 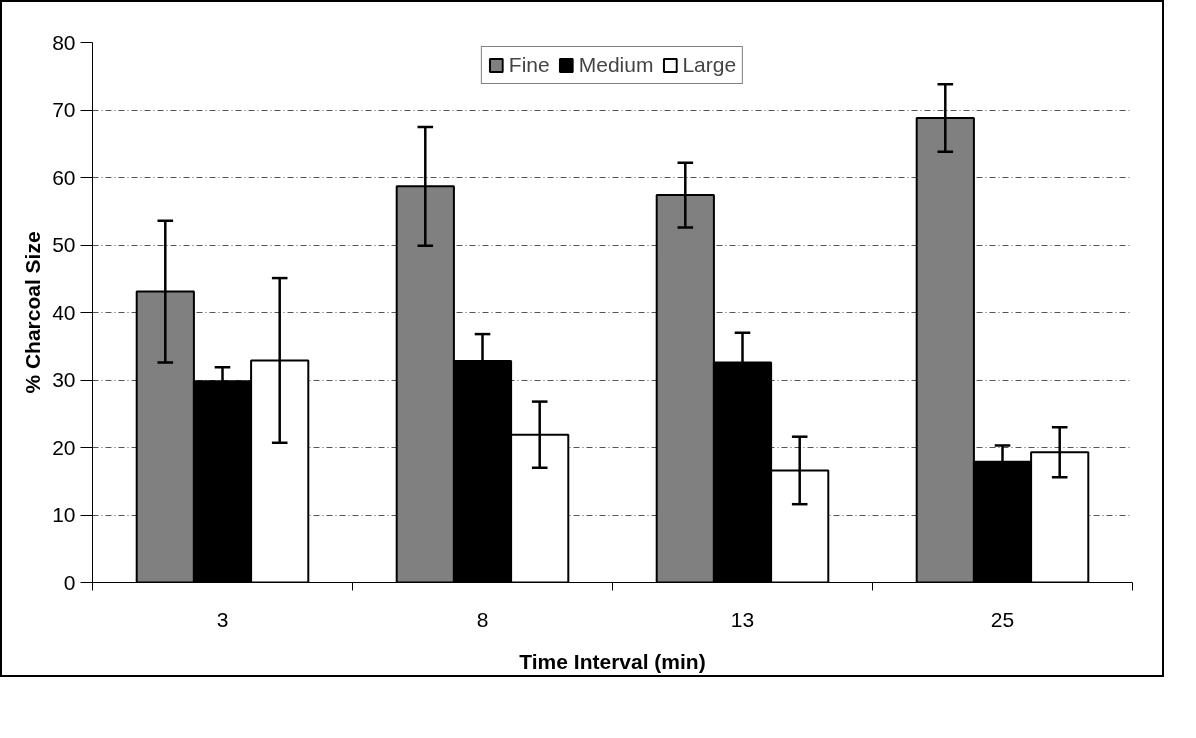 I want to click on y-tick-label: 0, so click(x=69, y=582).